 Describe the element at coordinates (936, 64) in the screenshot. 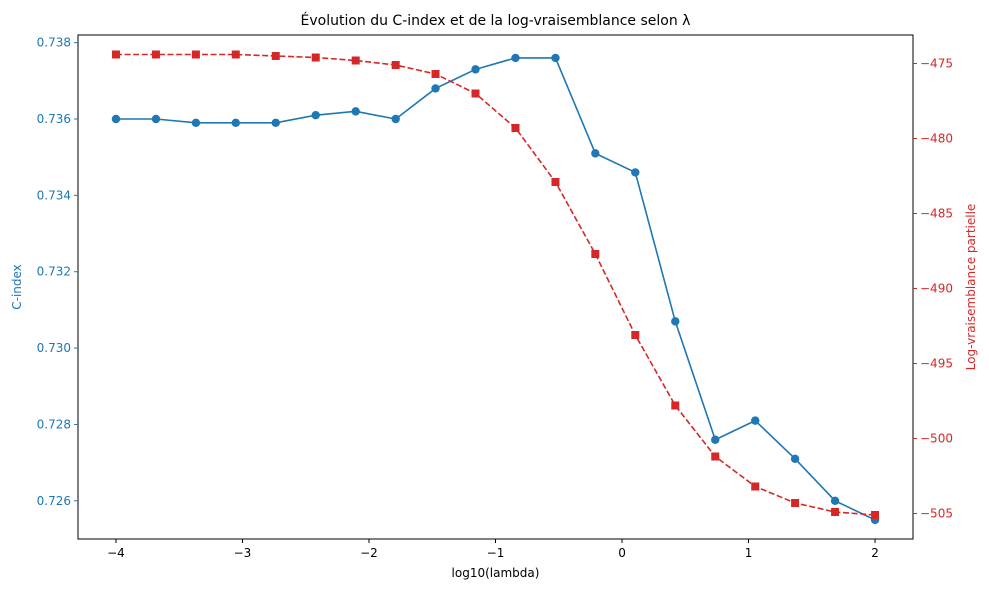

I see `y-right-tick-label: −475` at that location.